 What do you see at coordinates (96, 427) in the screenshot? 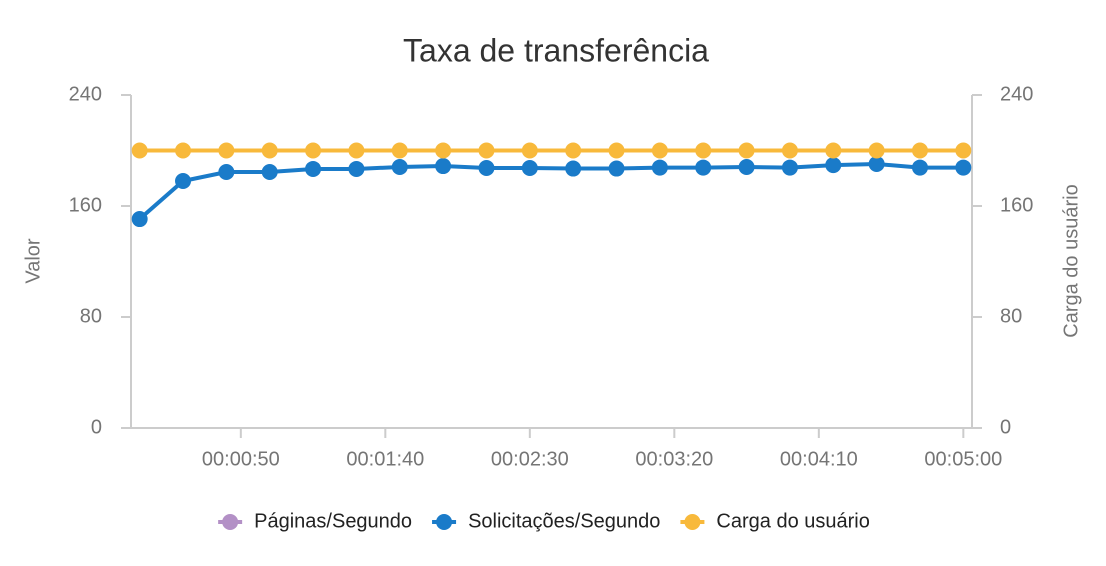
I see `y-tick-label: 0` at bounding box center [96, 427].